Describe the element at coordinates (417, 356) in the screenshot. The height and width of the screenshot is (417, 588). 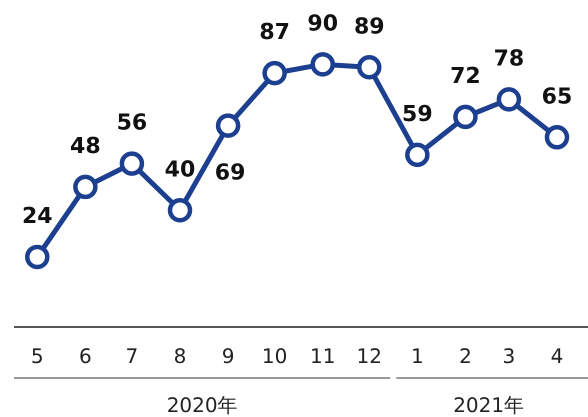
I see `x-tick-label: 1` at that location.